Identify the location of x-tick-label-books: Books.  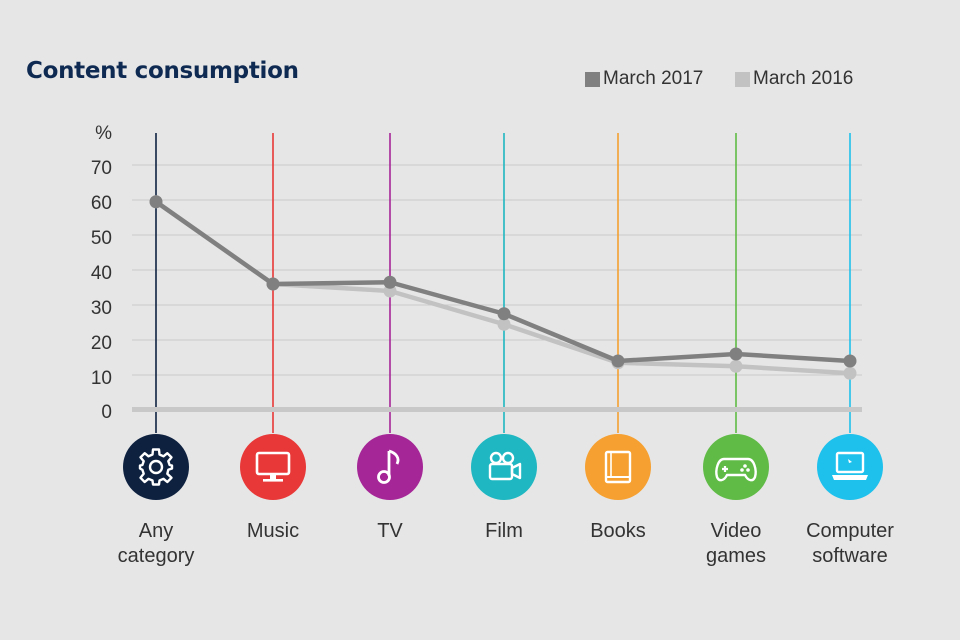
(618, 531).